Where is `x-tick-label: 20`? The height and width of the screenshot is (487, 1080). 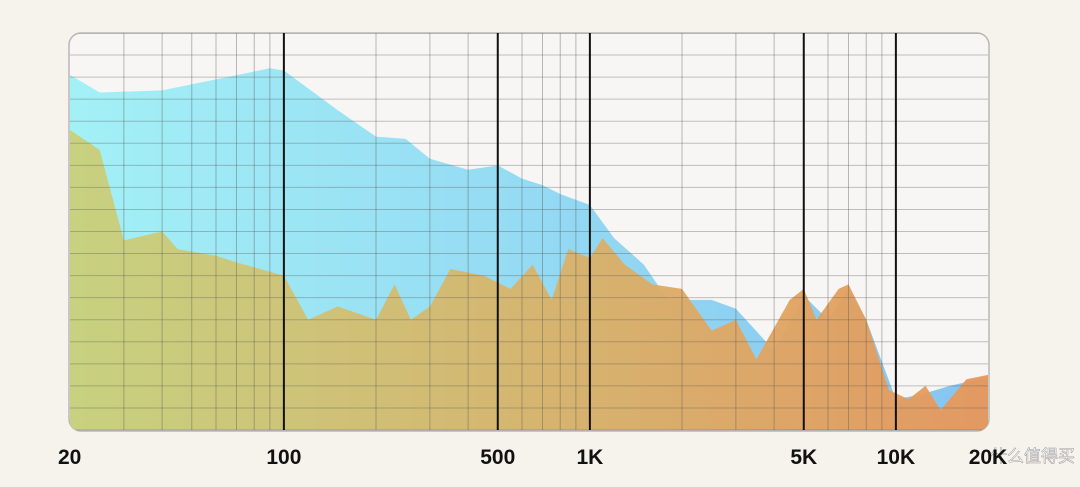
x-tick-label: 20 is located at coordinates (69, 457).